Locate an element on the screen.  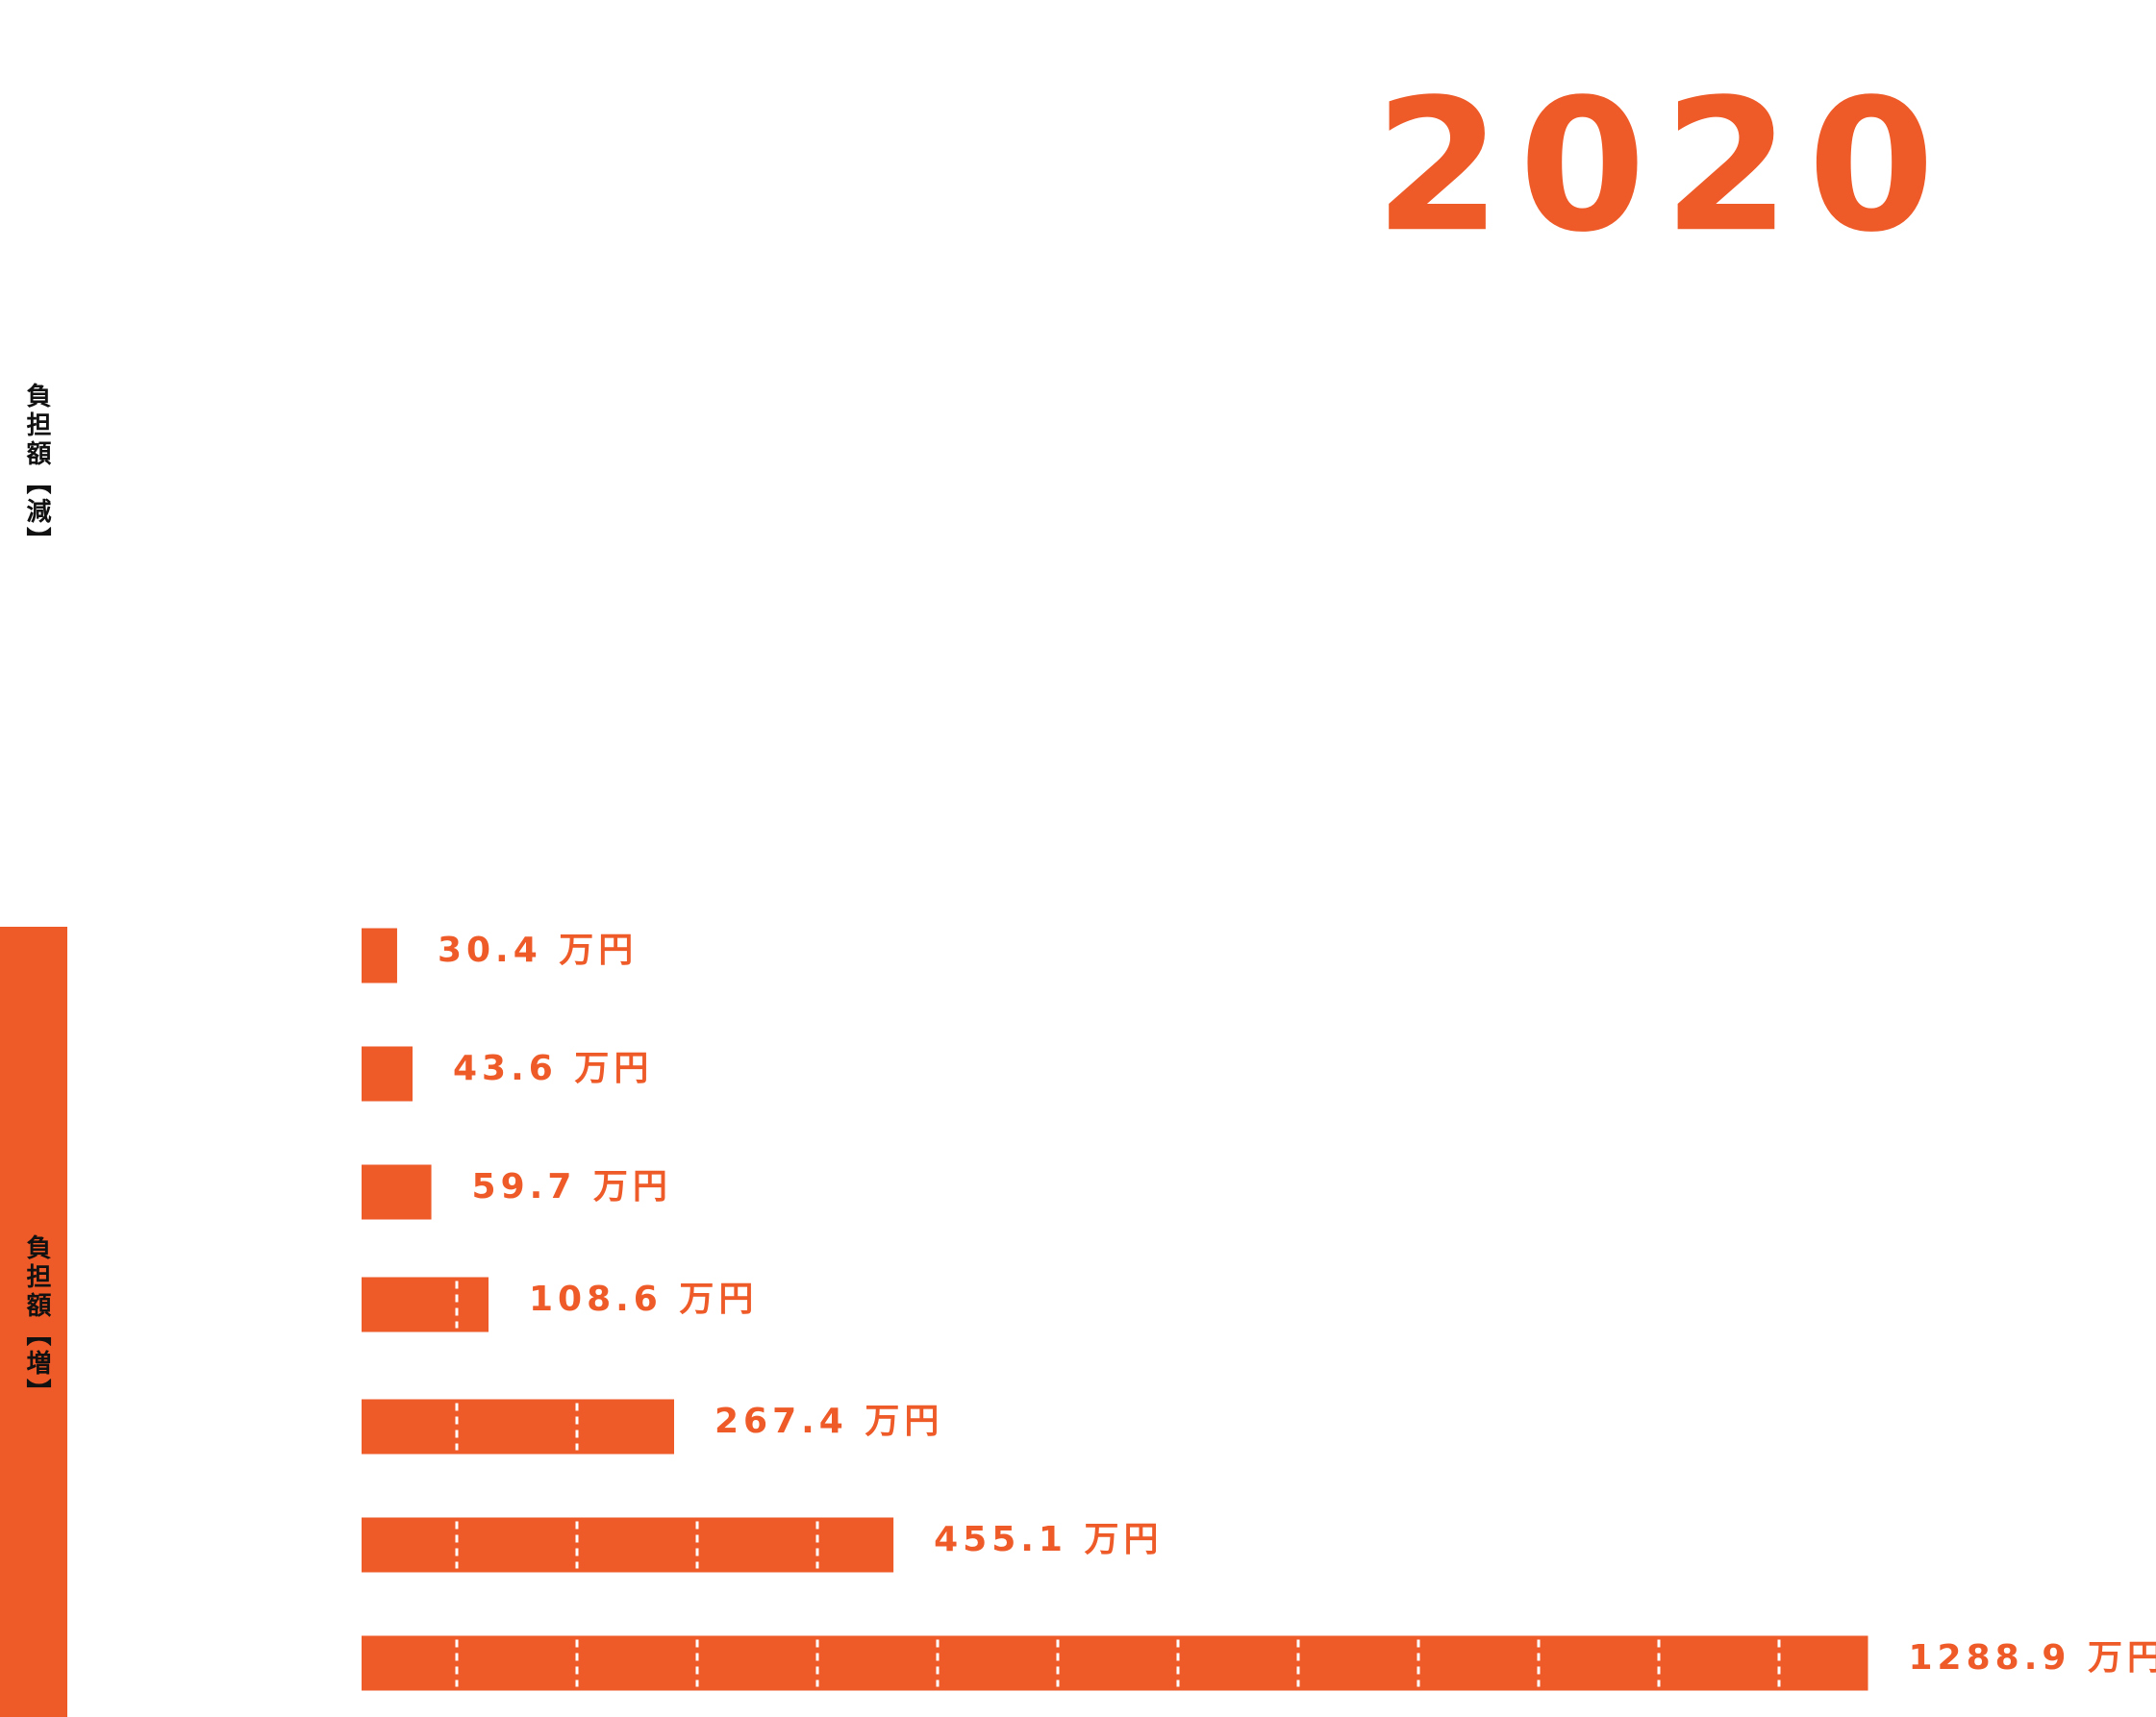
side-strip is located at coordinates (33, 1322).